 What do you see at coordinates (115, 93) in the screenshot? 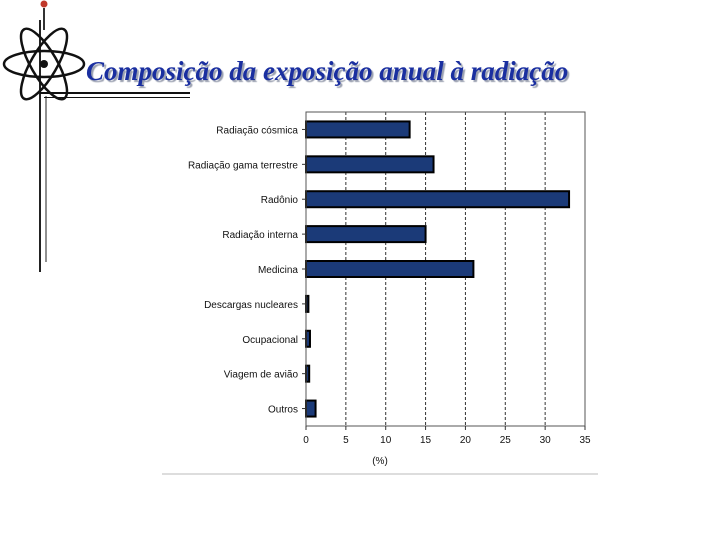
I see `title-underline` at bounding box center [115, 93].